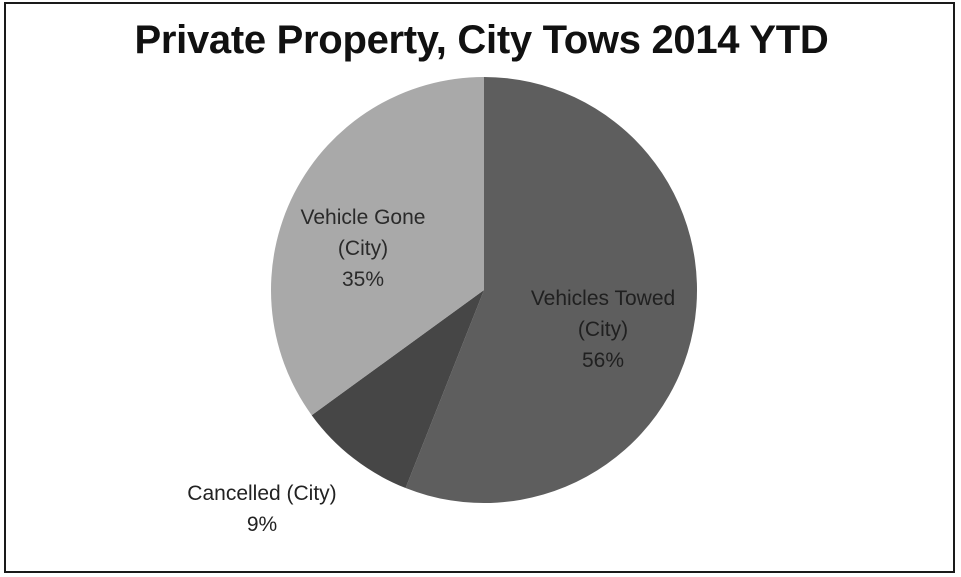 The height and width of the screenshot is (577, 961). I want to click on slice-name-line: Cancelled (City), so click(261, 493).